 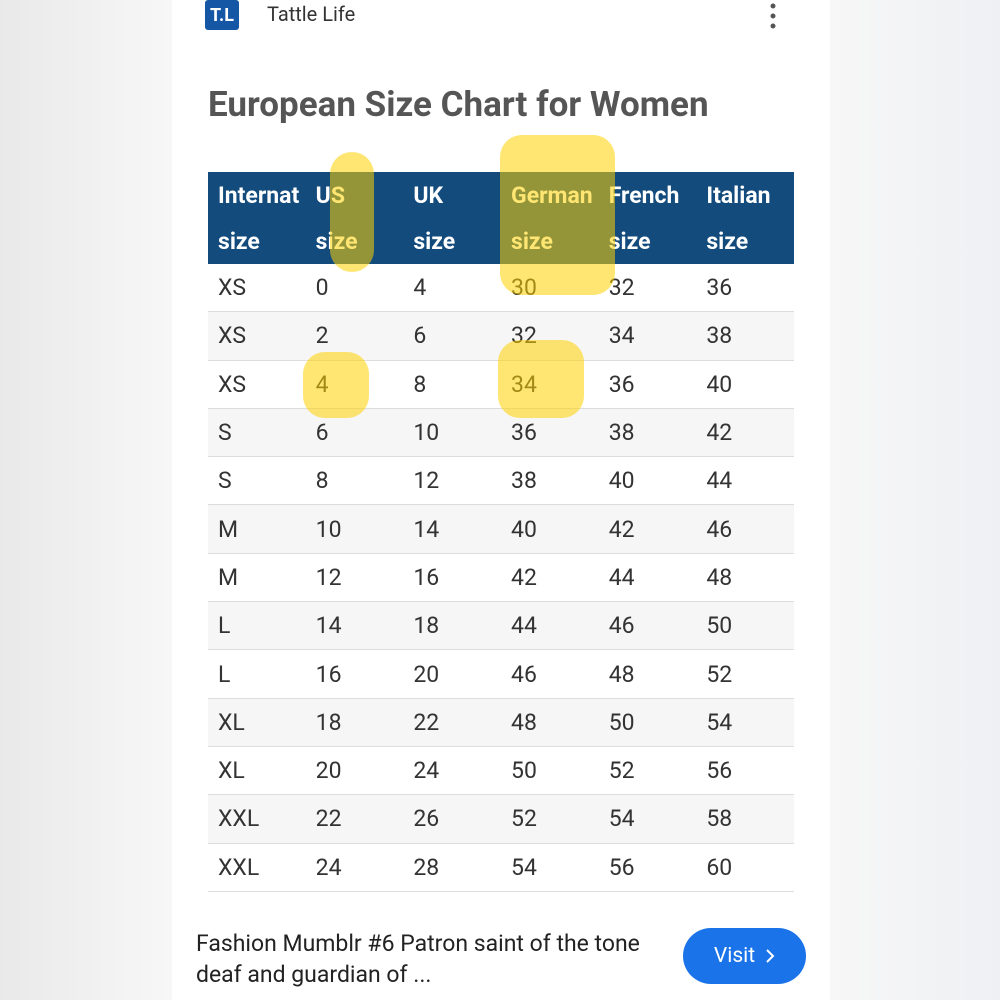 I want to click on table-row: XXL 24 28 54 56 60, so click(x=501, y=868).